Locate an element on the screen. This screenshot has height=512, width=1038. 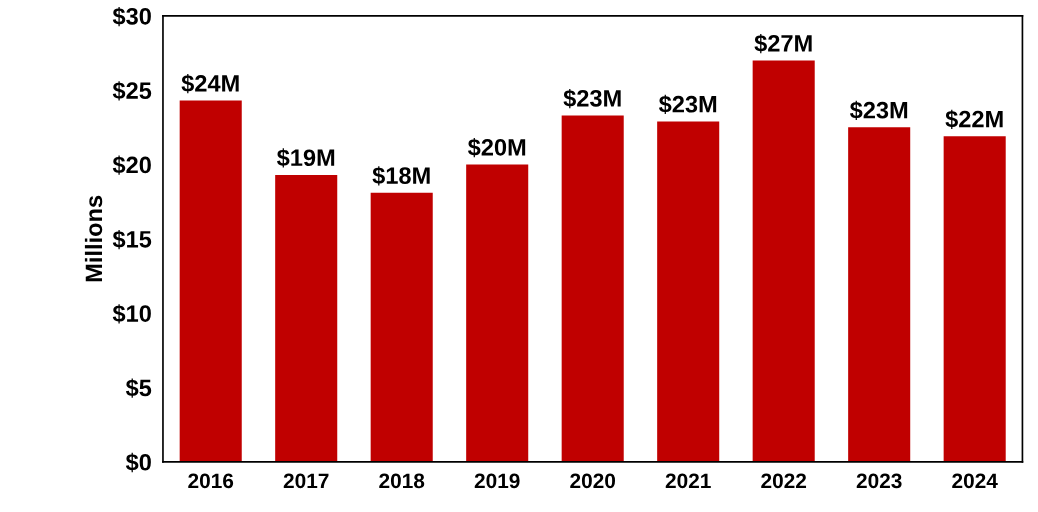
y-tick-label: $30 is located at coordinates (131, 16).